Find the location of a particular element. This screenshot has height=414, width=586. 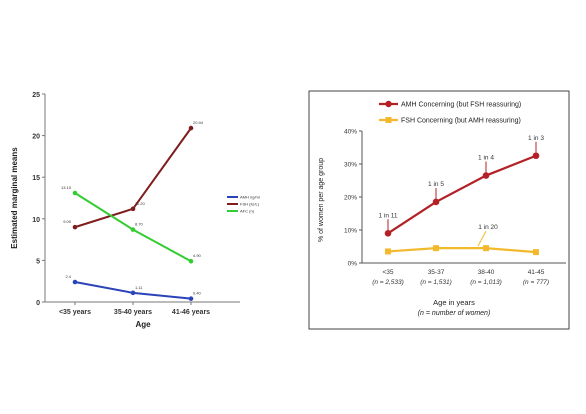

left-x-tick-label: 41-46 years is located at coordinates (191, 312).